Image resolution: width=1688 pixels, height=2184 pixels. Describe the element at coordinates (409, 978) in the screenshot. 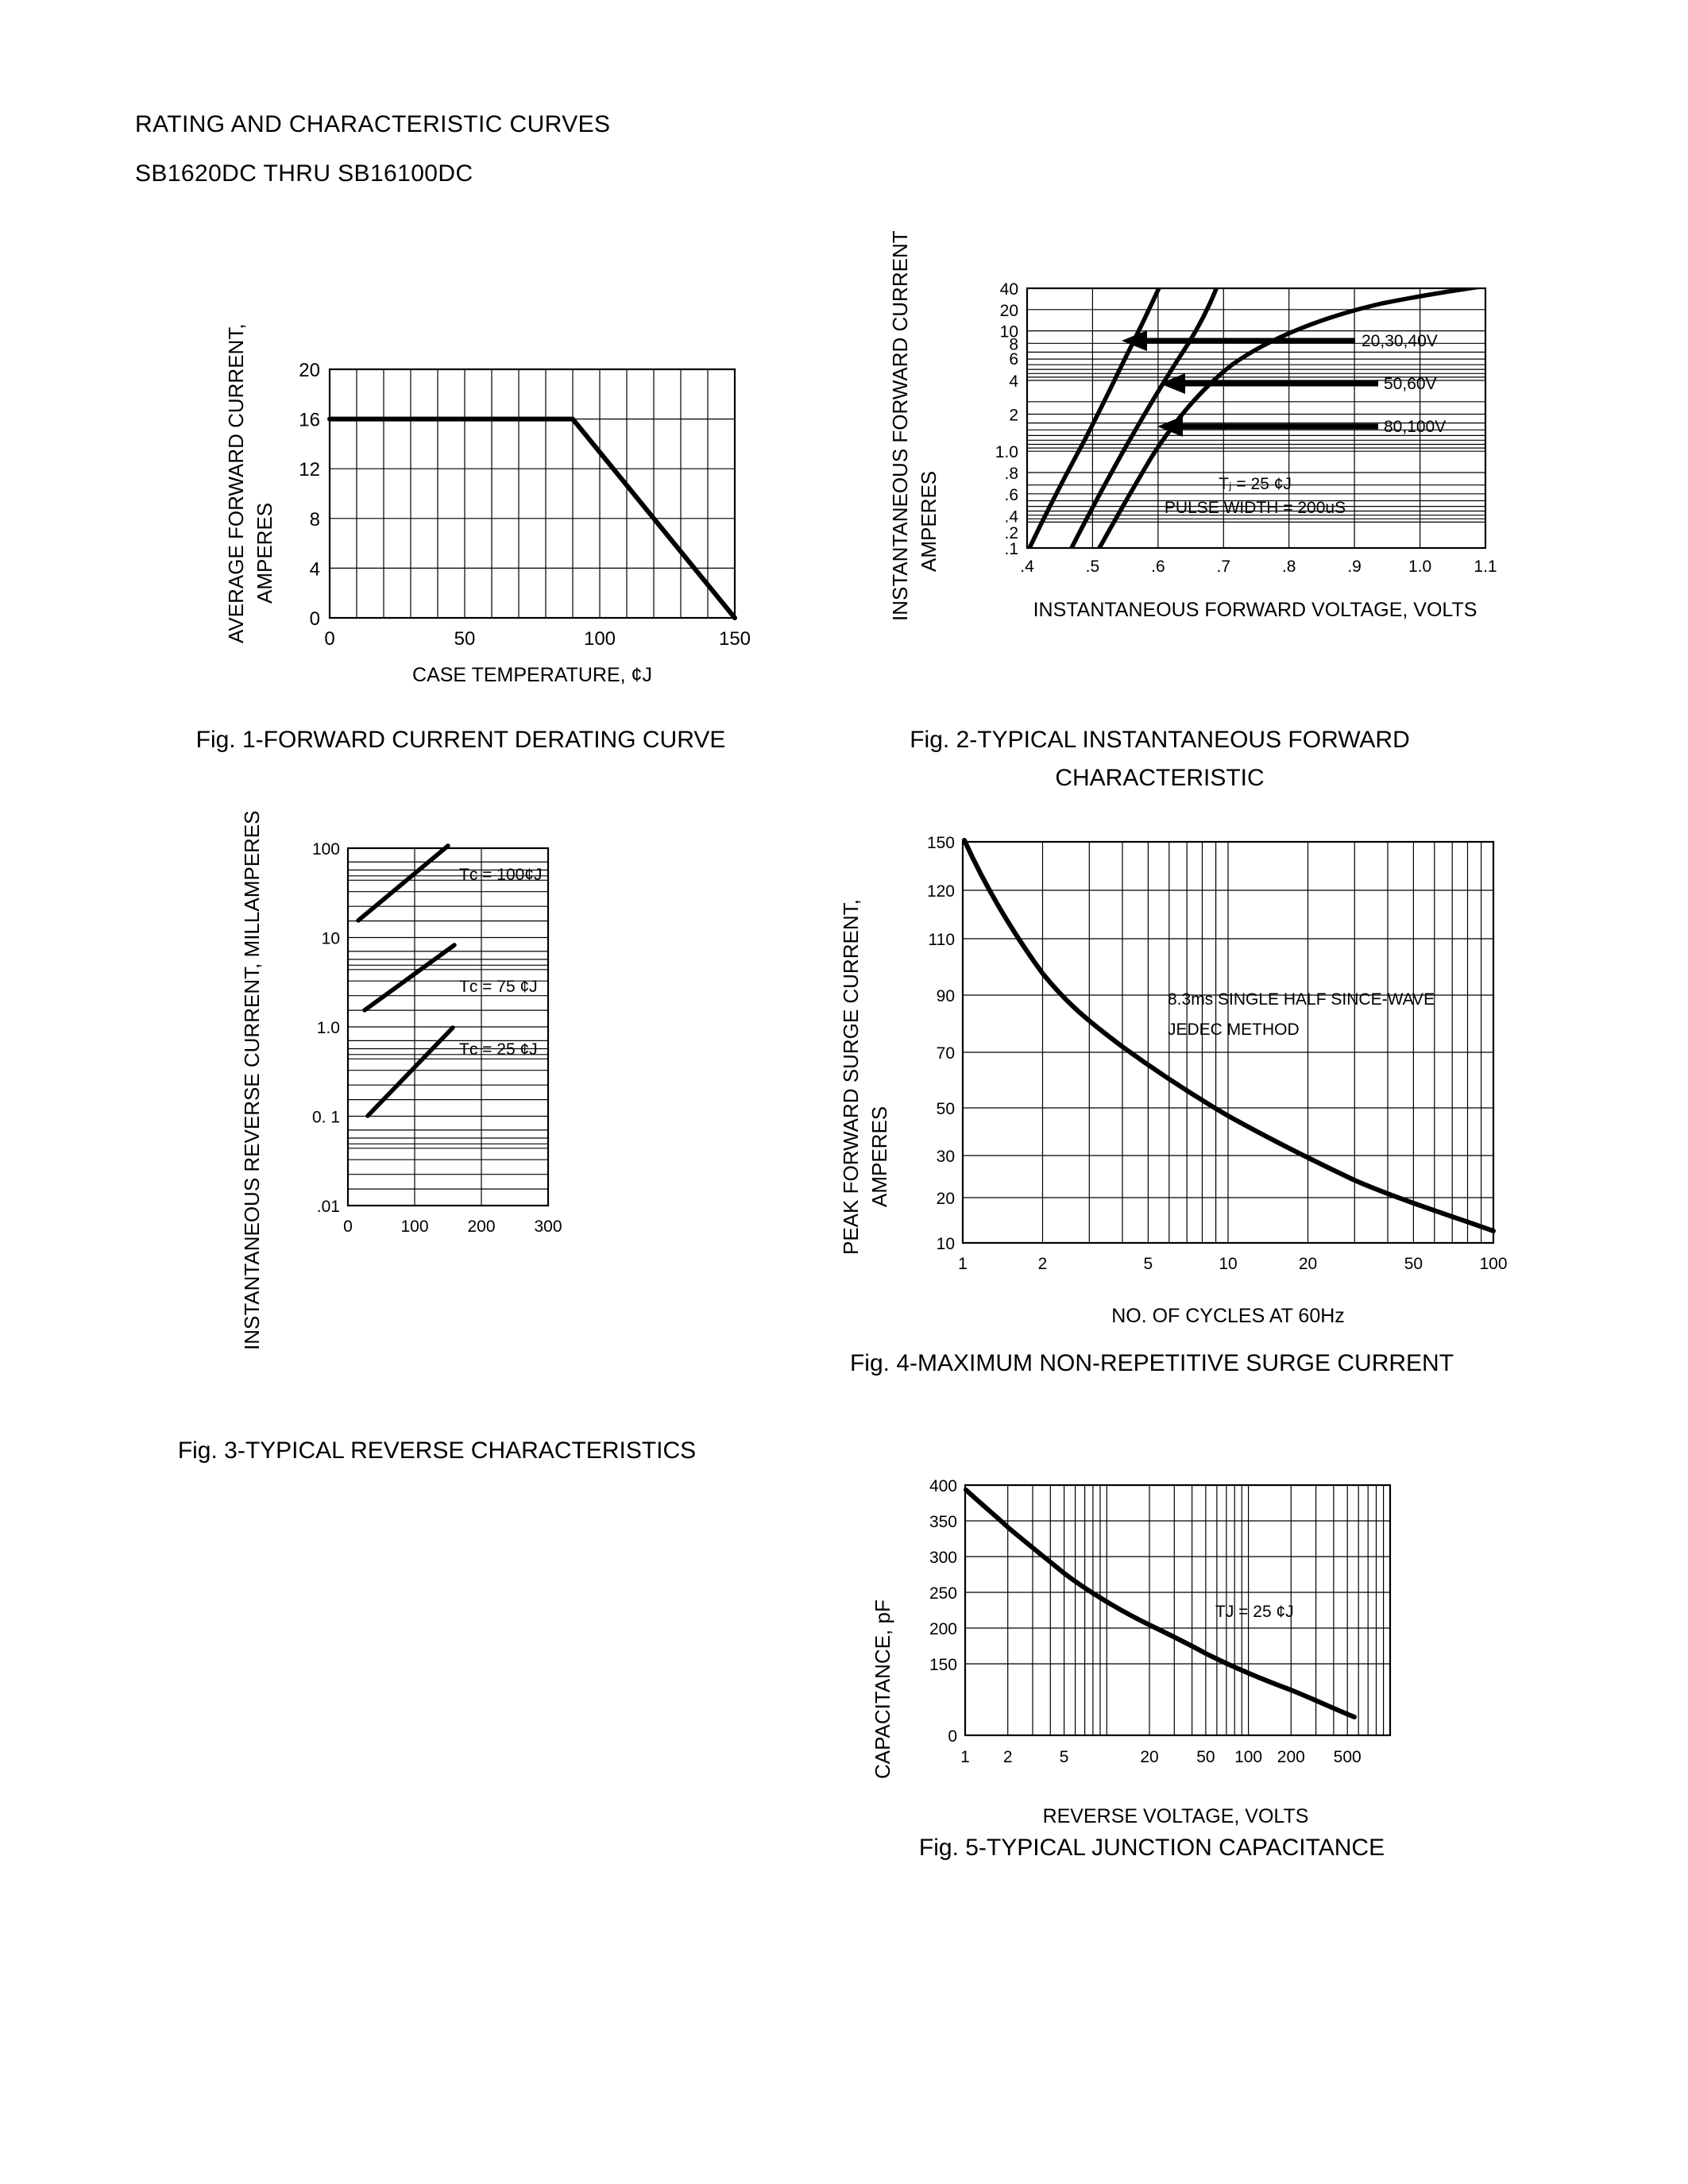

I see `fig3-curve-75c` at that location.